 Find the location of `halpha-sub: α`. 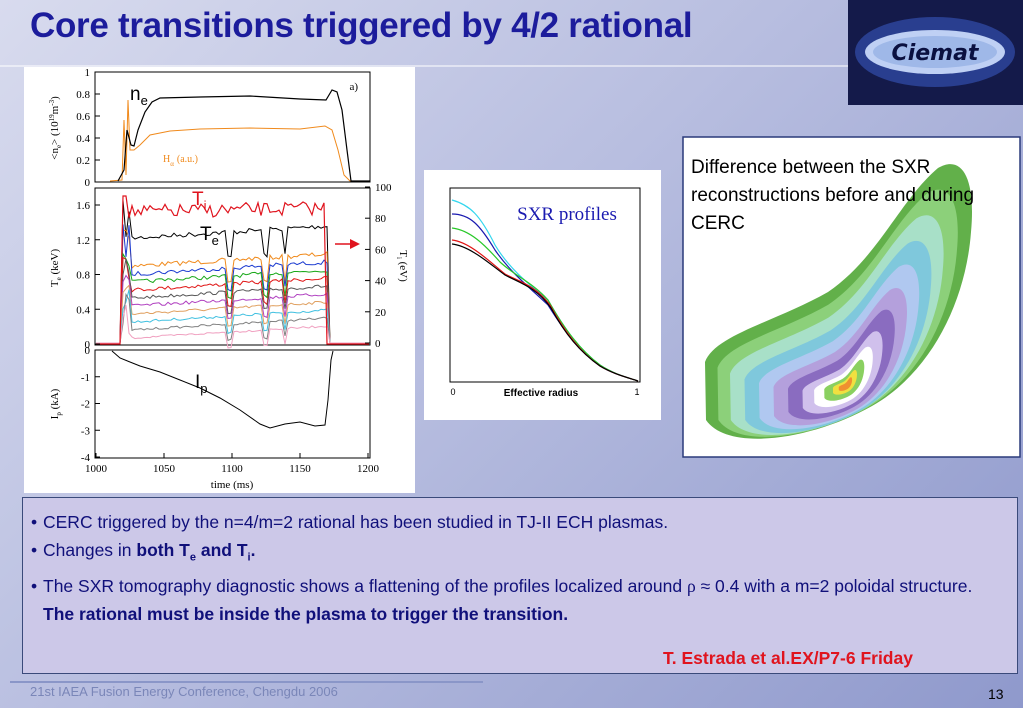

halpha-sub: α is located at coordinates (172, 164).